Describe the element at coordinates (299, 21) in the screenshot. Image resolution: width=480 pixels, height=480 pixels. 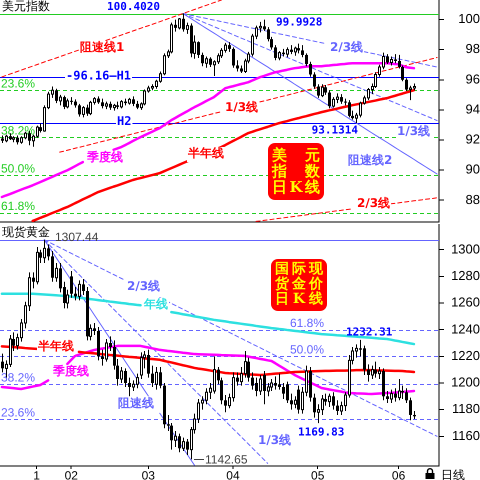
I see `annotation: 99.9928` at that location.